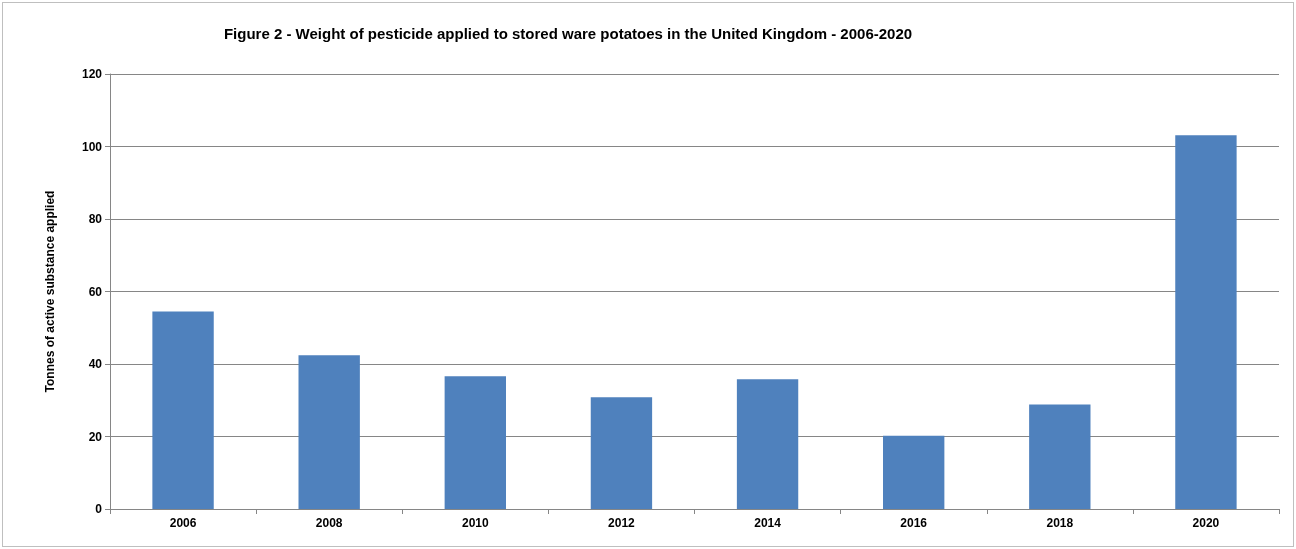  Describe the element at coordinates (95, 364) in the screenshot. I see `y-tick-label: 40` at that location.